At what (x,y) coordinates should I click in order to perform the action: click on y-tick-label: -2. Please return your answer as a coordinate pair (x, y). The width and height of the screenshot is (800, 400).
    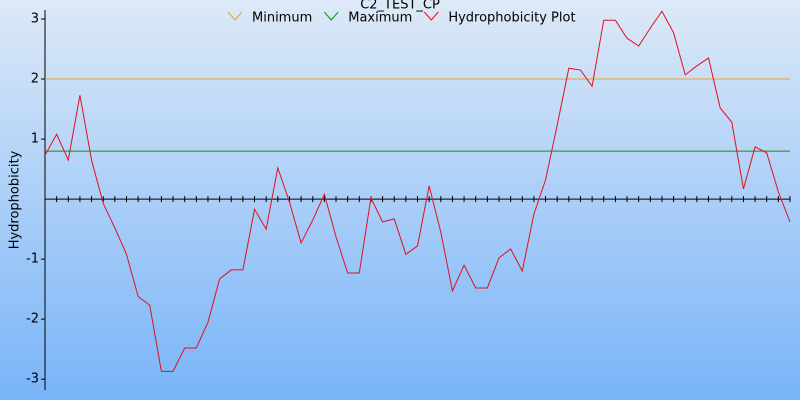
    Looking at the image, I should click on (32, 319).